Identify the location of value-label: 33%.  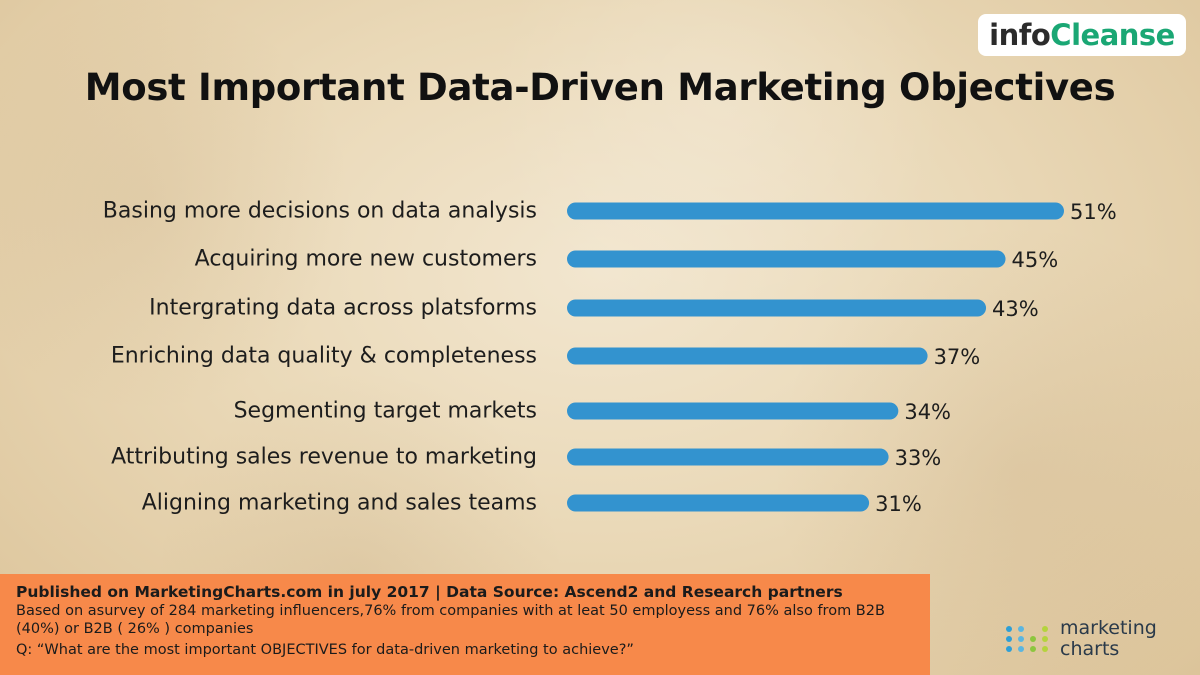
(918, 458).